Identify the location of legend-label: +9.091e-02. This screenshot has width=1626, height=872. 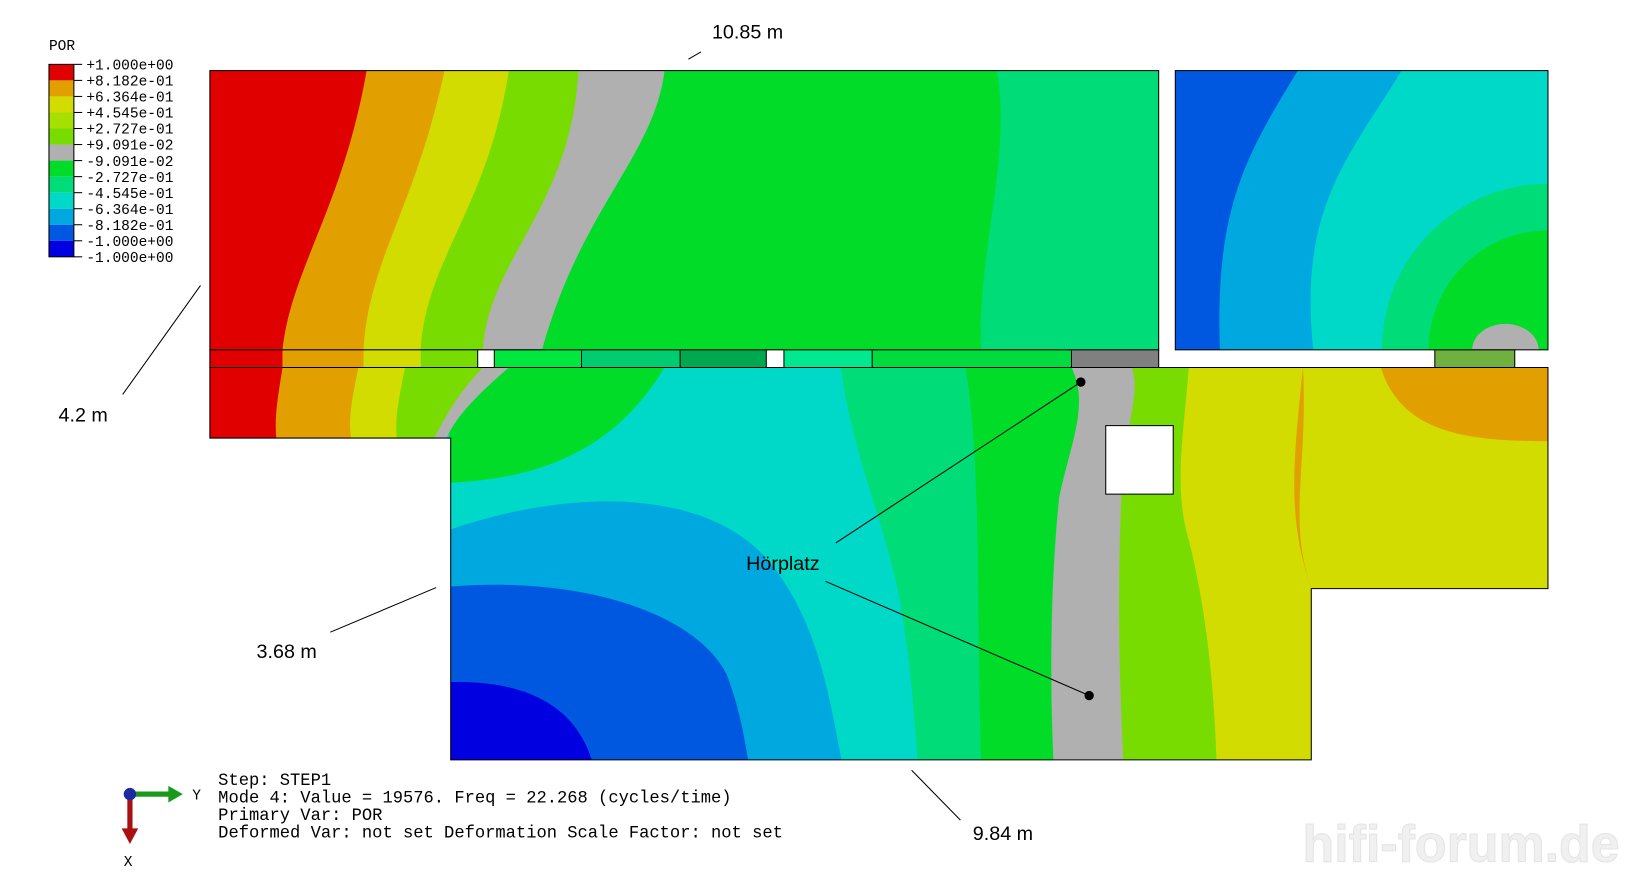
(129, 147).